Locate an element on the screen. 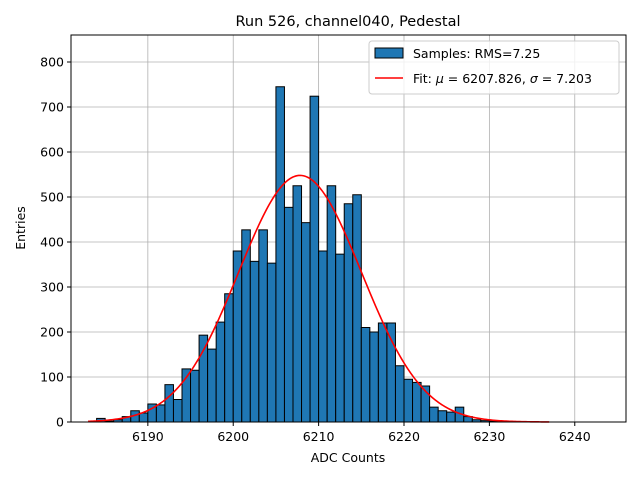  legend-fit-prefix: Fit: is located at coordinates (424, 78).